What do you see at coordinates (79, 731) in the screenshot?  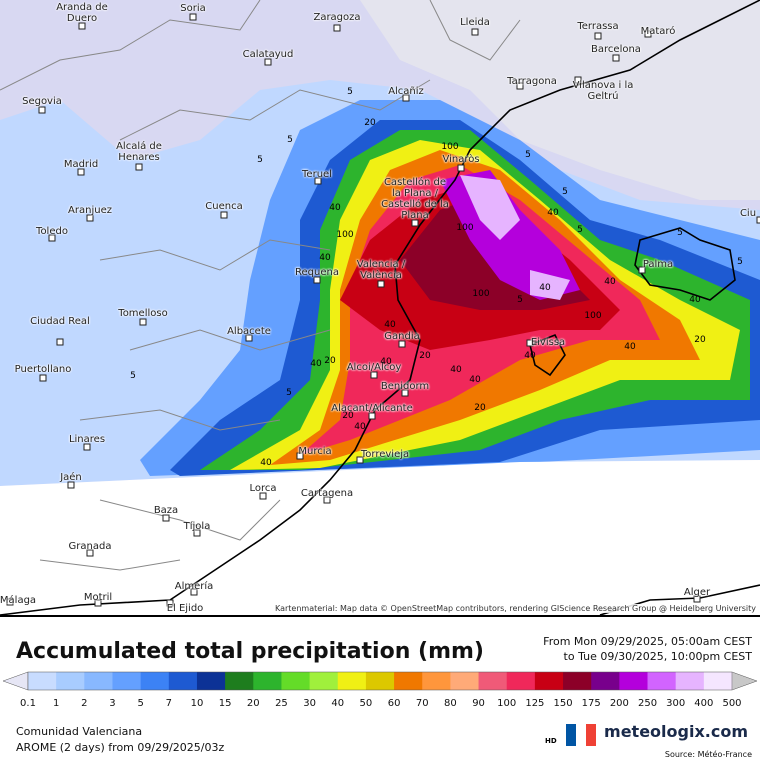 I see `region: Comunidad Valenciana` at bounding box center [79, 731].